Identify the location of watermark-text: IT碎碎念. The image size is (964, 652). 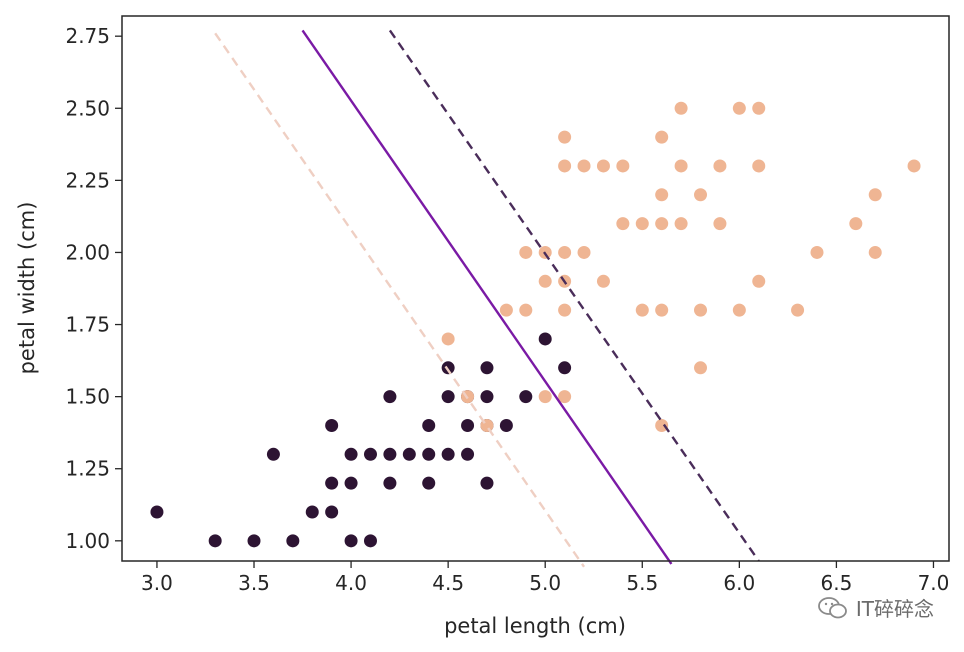
(894, 609).